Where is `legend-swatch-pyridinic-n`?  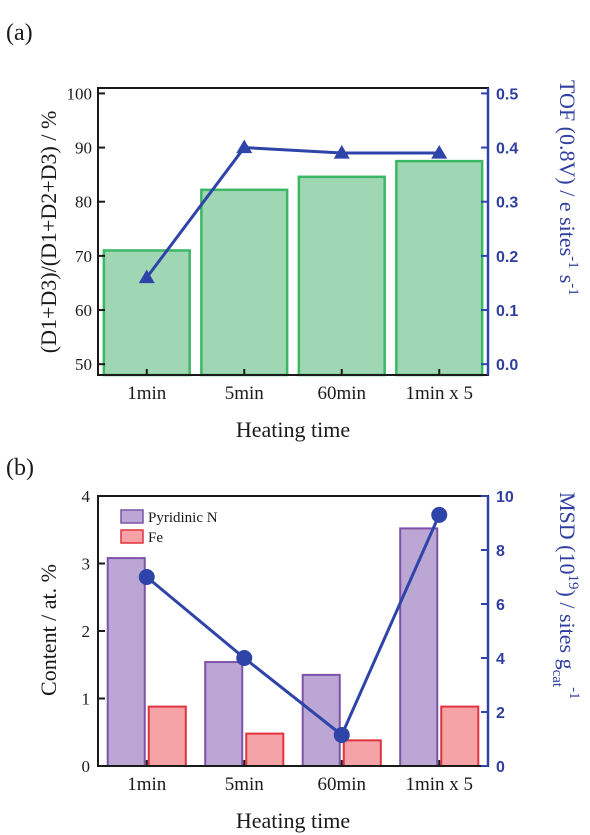
legend-swatch-pyridinic-n is located at coordinates (132, 516).